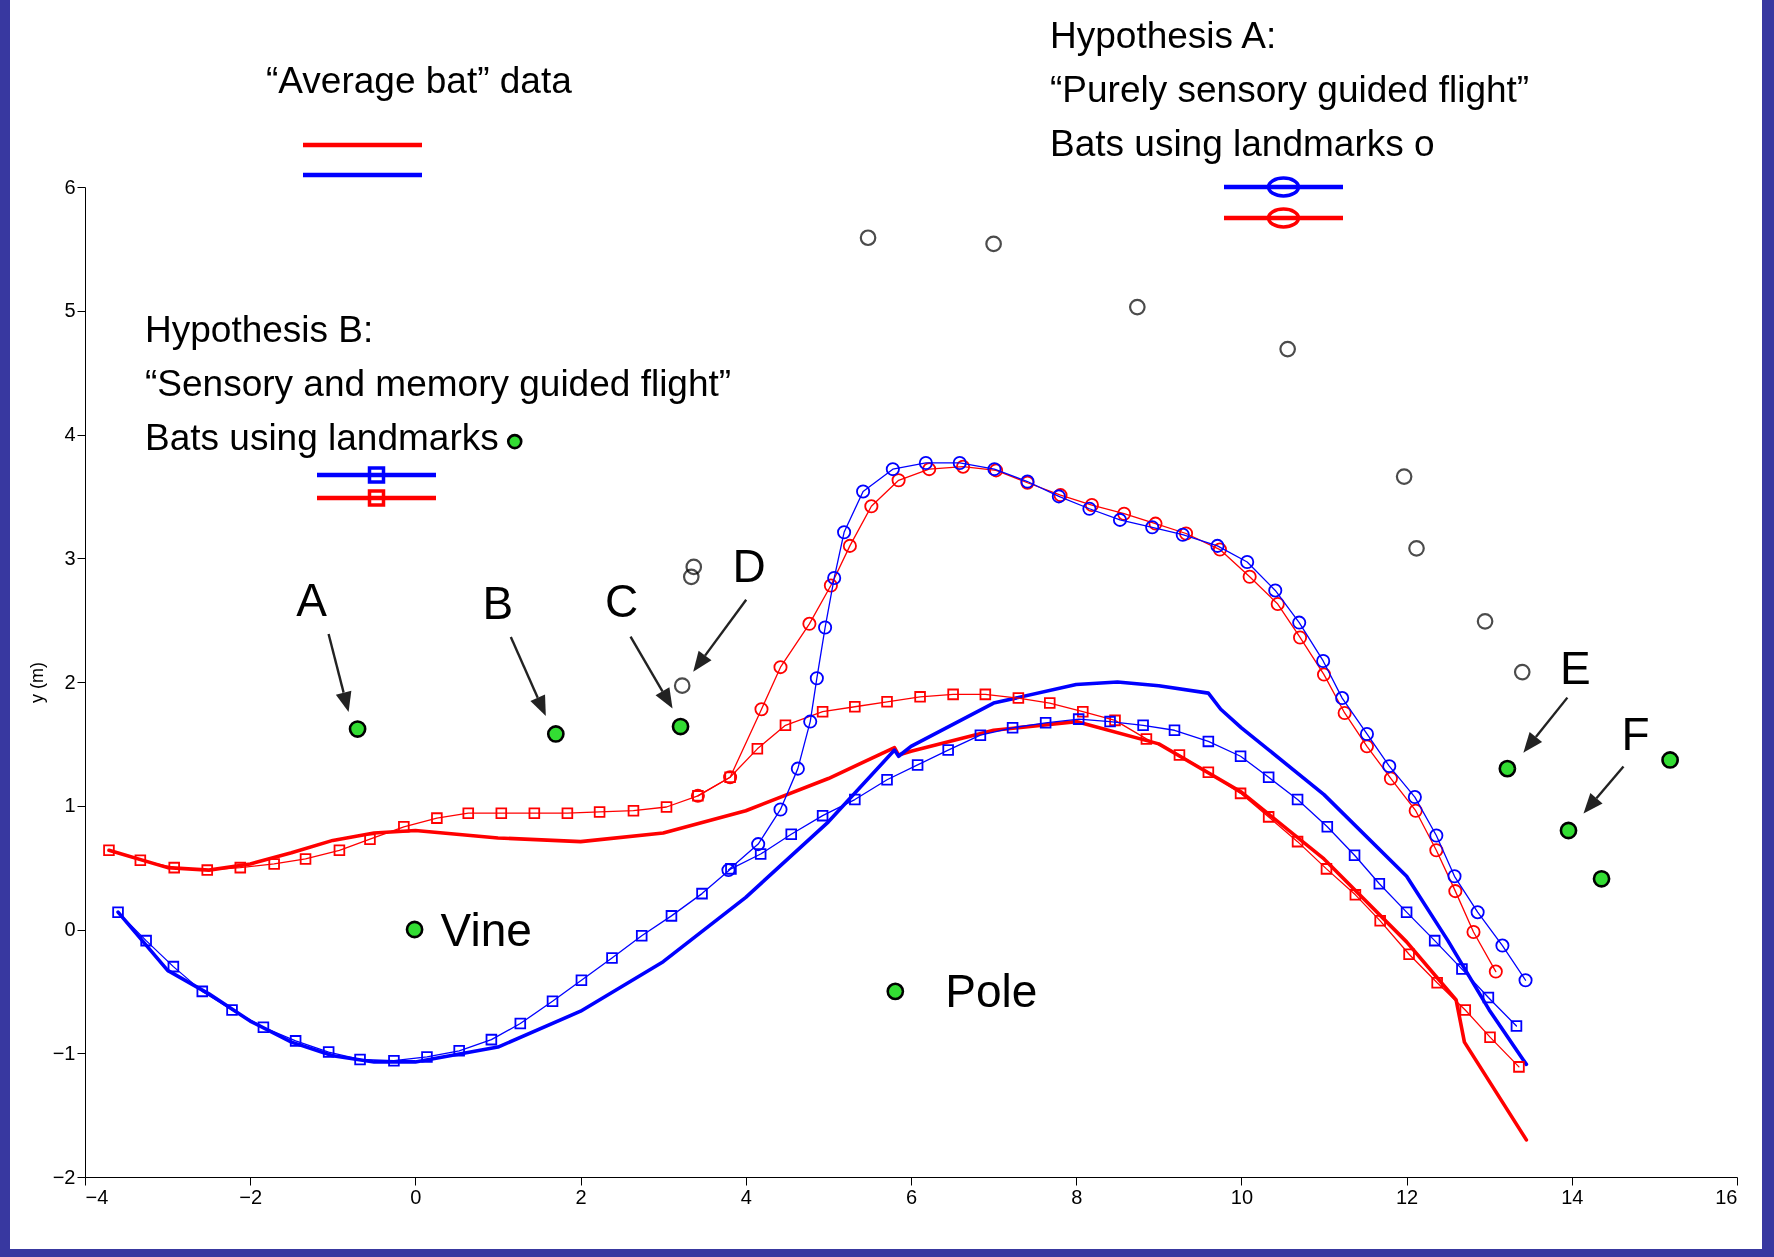  Describe the element at coordinates (1726, 1196) in the screenshot. I see `x-tick-label: 16` at that location.